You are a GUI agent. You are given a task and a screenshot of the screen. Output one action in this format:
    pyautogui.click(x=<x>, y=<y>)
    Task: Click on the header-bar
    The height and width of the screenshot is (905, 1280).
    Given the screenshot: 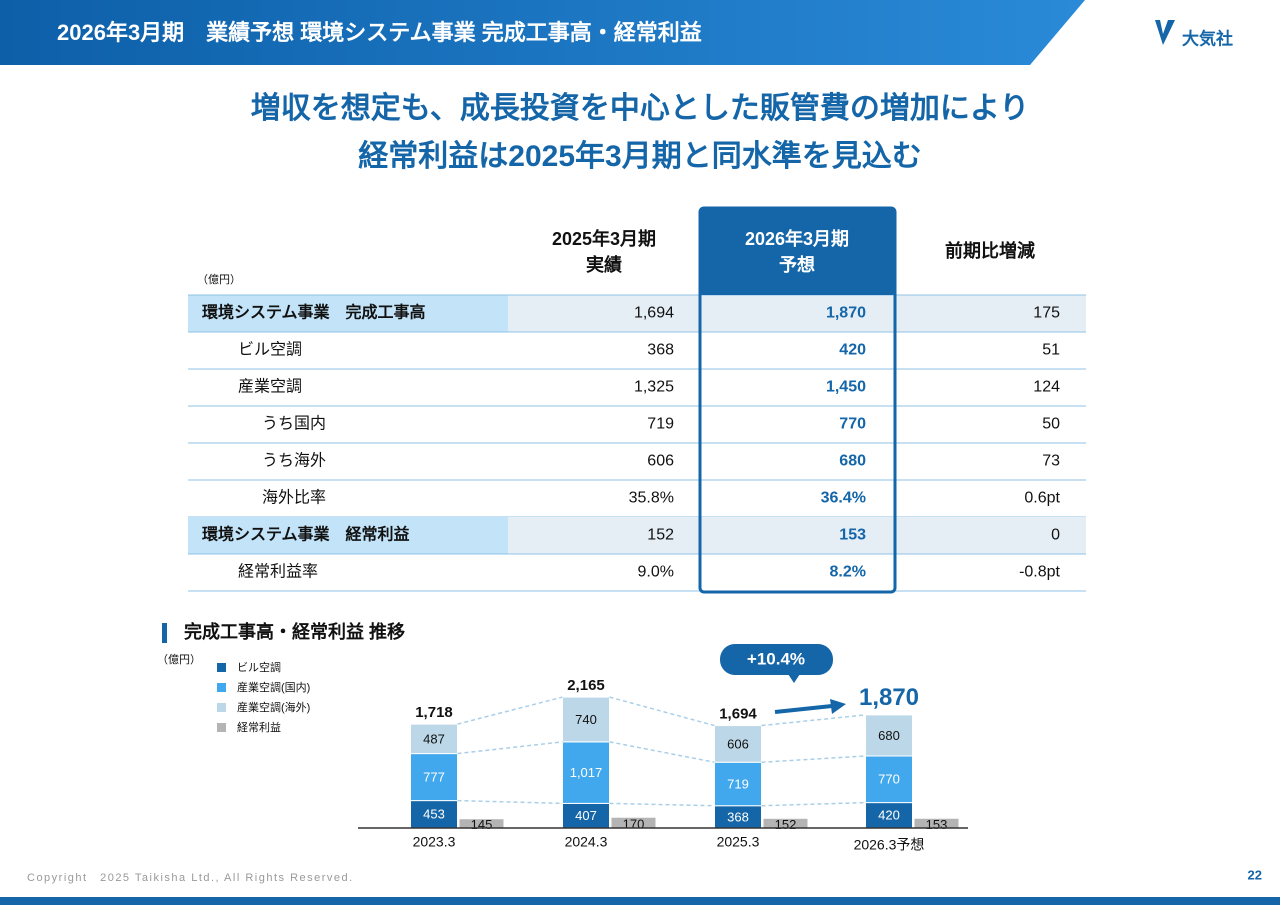 What is the action you would take?
    pyautogui.click(x=542, y=32)
    